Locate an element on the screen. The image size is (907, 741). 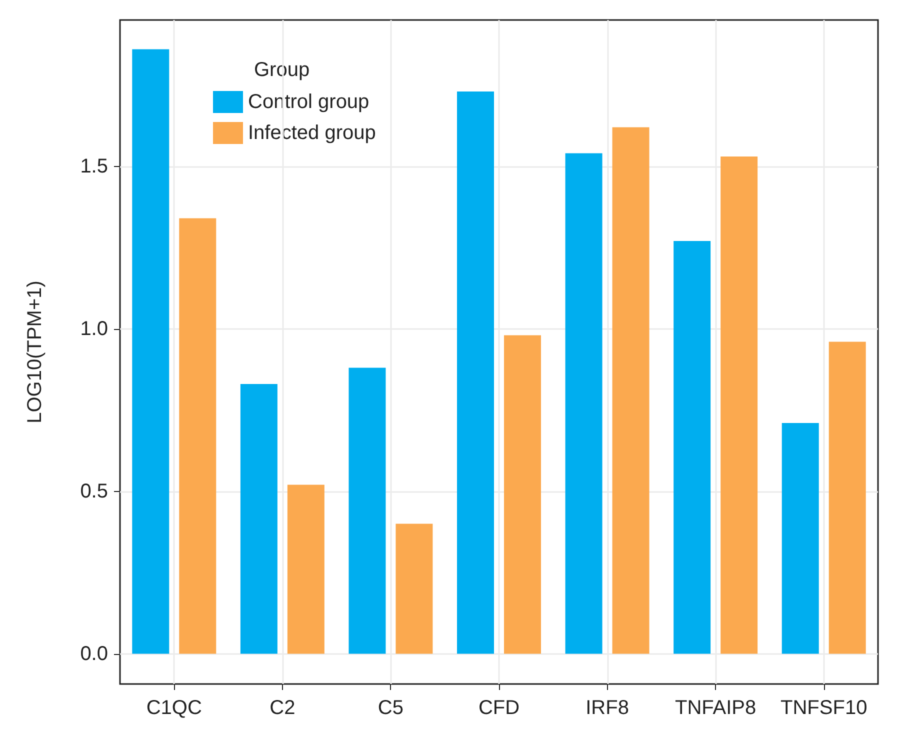
x-tick-label: TNFAIP8 is located at coordinates (715, 708).